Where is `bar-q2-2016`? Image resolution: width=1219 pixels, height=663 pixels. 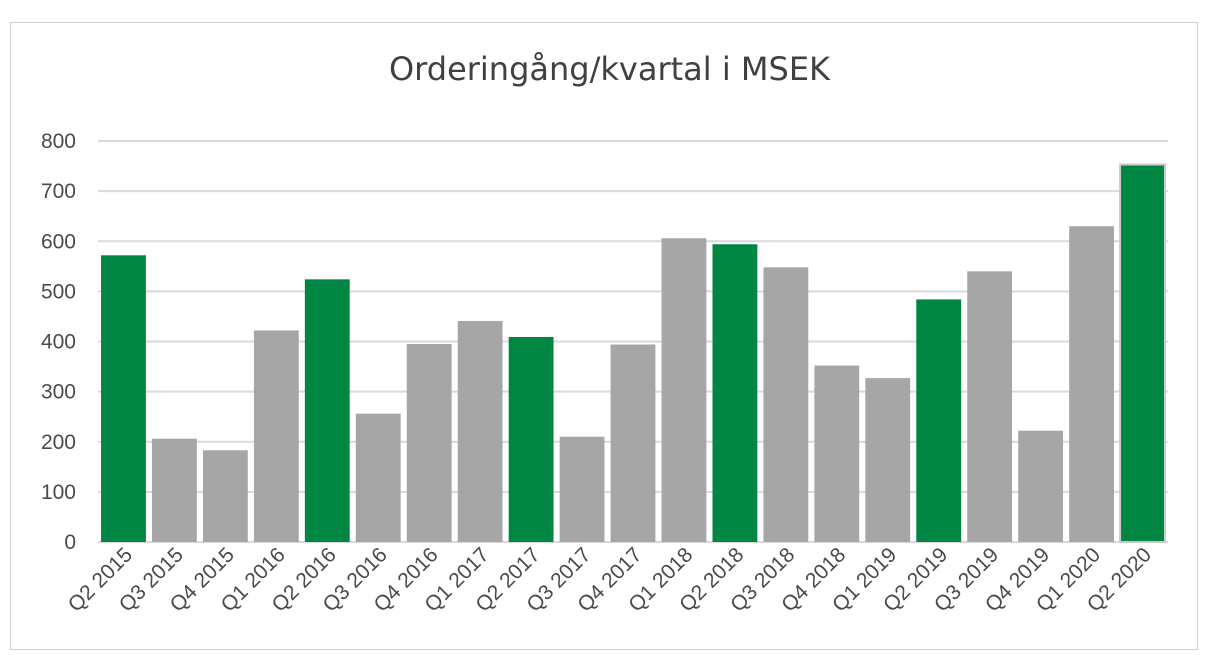
bar-q2-2016 is located at coordinates (327, 410).